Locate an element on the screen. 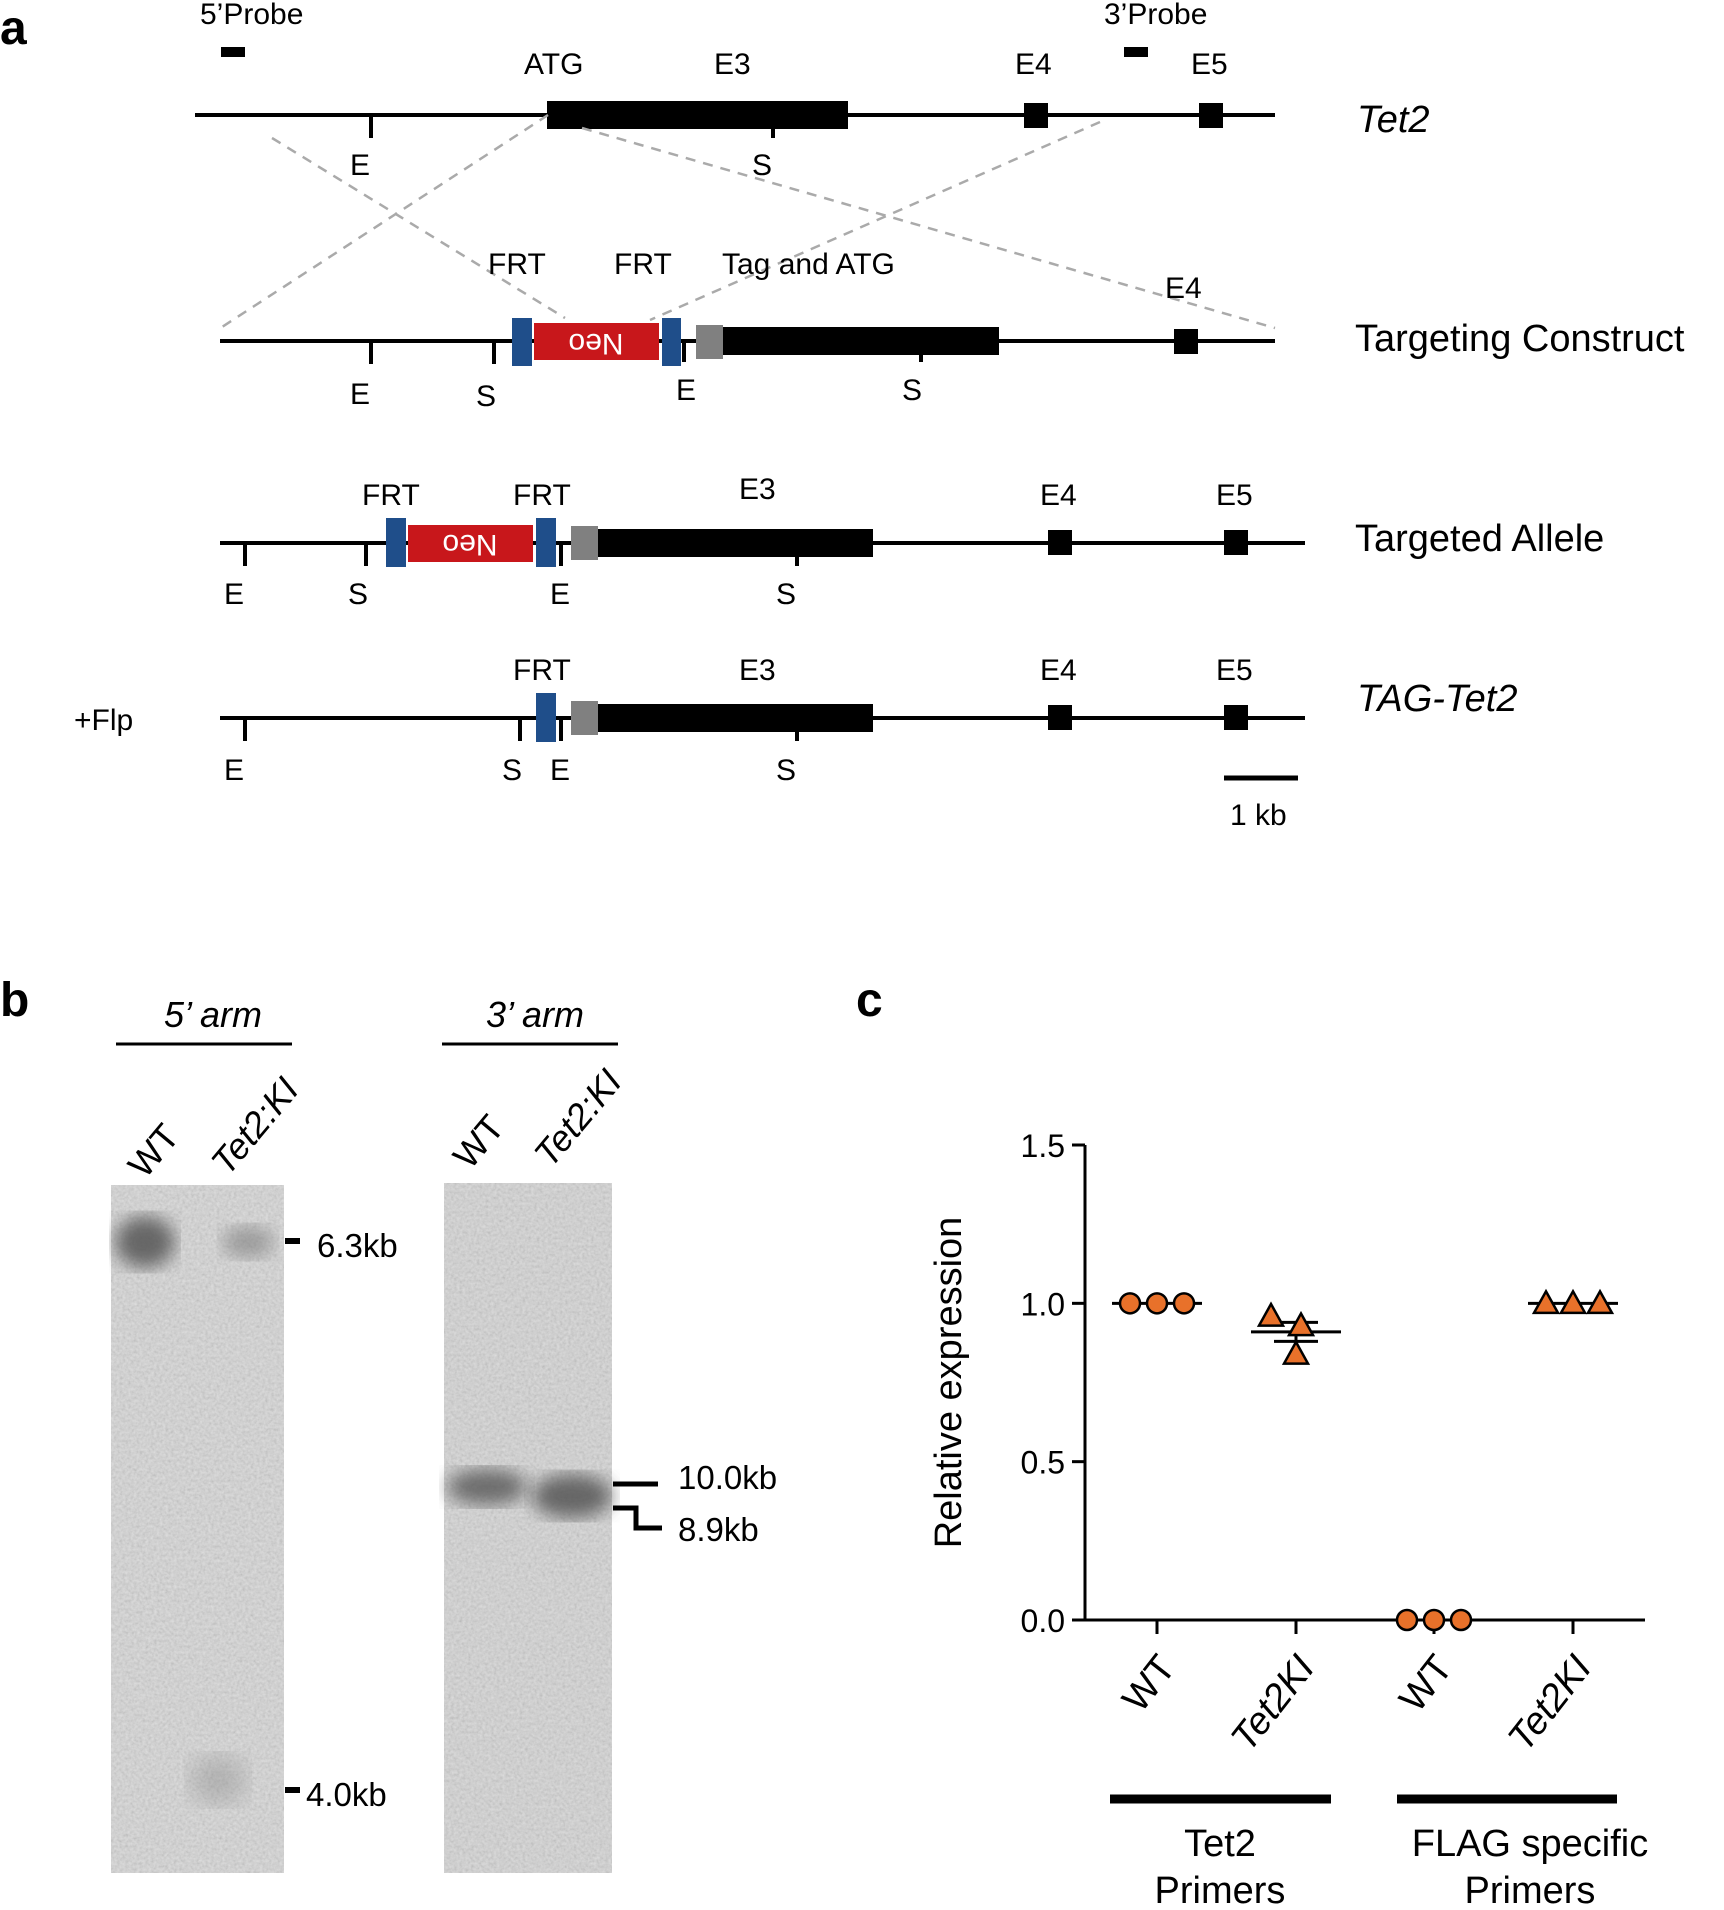 The width and height of the screenshot is (1724, 1910). allele-neo-box is located at coordinates (470, 543).